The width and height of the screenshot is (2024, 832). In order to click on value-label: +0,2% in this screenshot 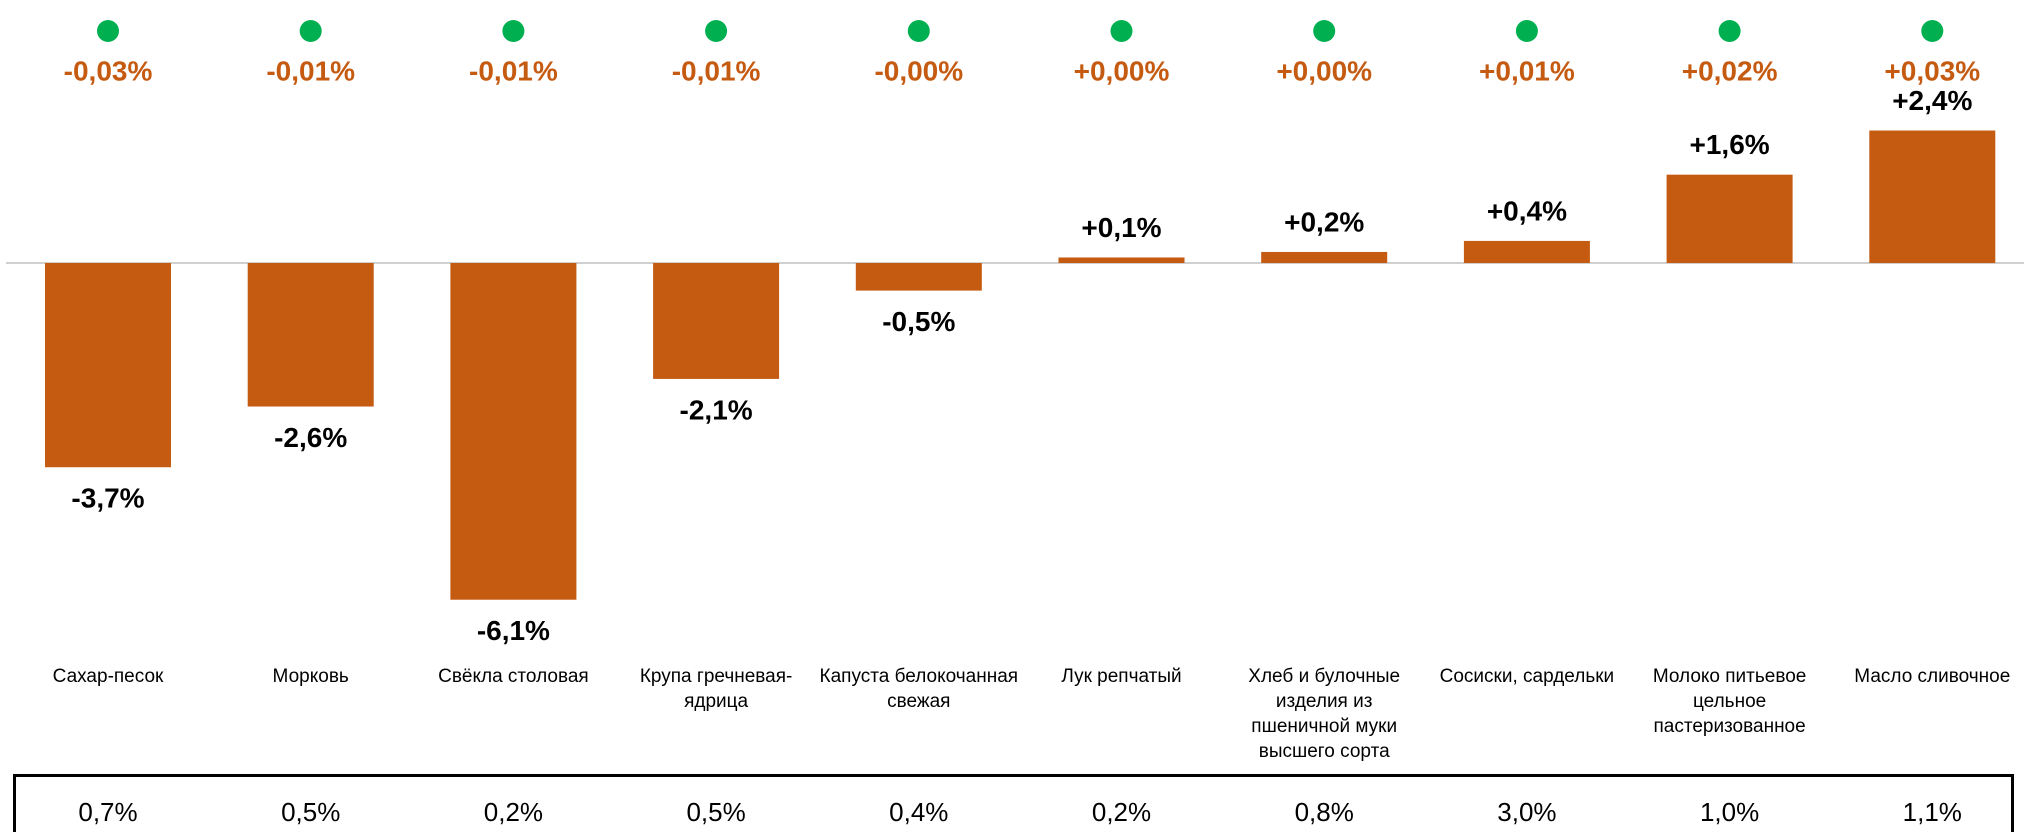, I will do `click(1324, 221)`.